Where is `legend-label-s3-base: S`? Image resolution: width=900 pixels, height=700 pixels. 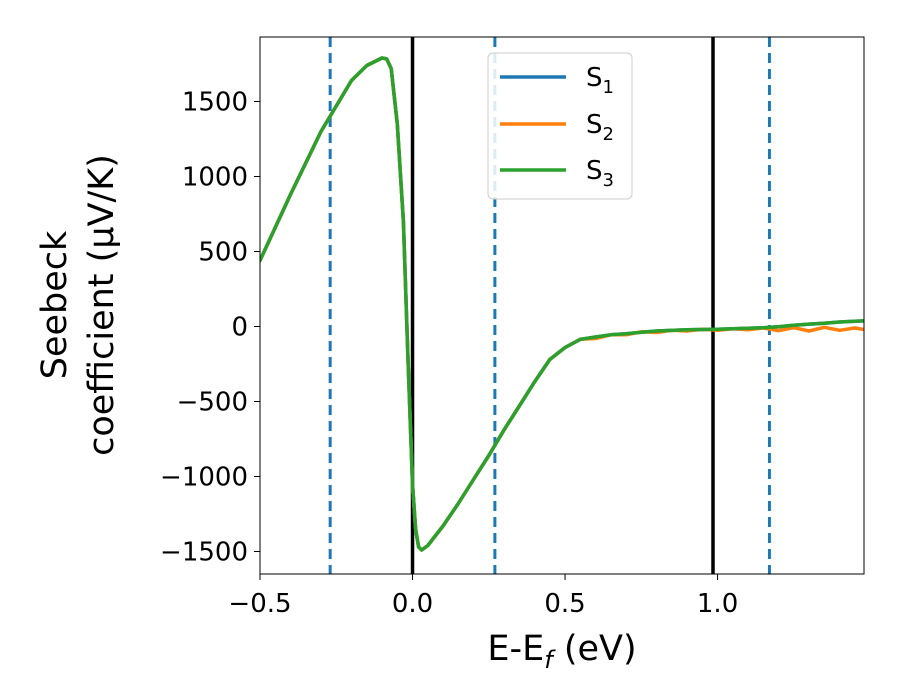
legend-label-s3-base: S is located at coordinates (594, 171).